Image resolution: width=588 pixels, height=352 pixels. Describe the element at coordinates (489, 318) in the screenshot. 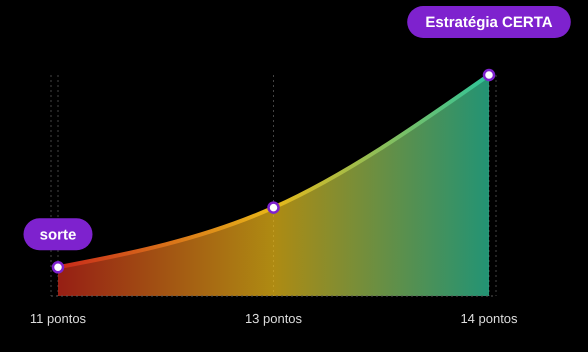

I see `x-tick-label: 14 pontos` at that location.